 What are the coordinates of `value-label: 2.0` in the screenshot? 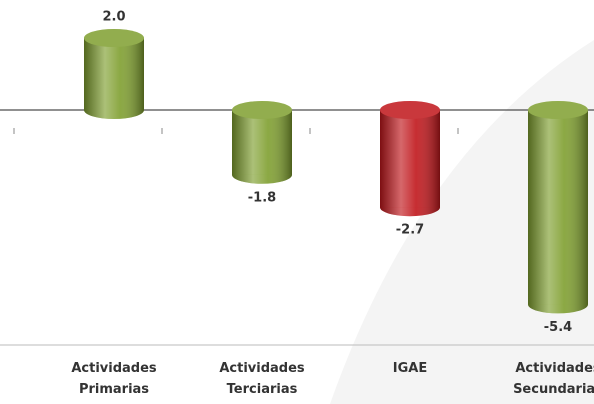 It's located at (113, 17).